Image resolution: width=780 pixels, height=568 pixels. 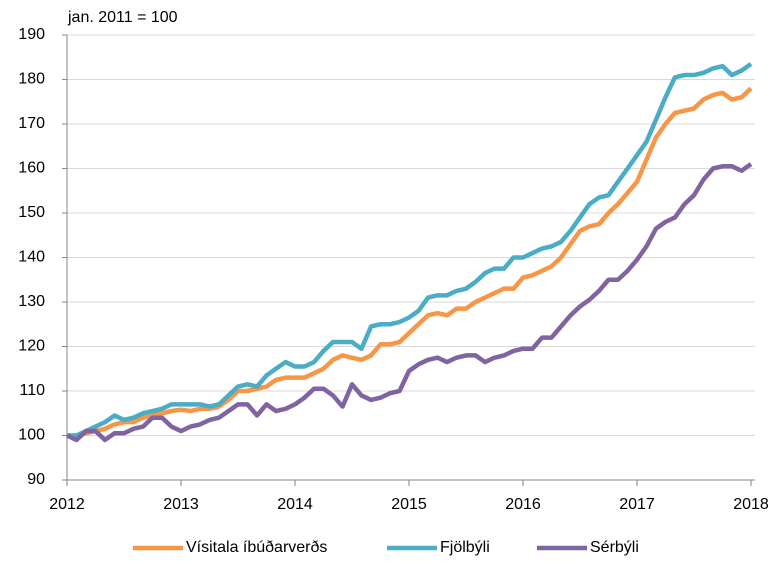 I want to click on x-tick-label: 2015, so click(x=409, y=504).